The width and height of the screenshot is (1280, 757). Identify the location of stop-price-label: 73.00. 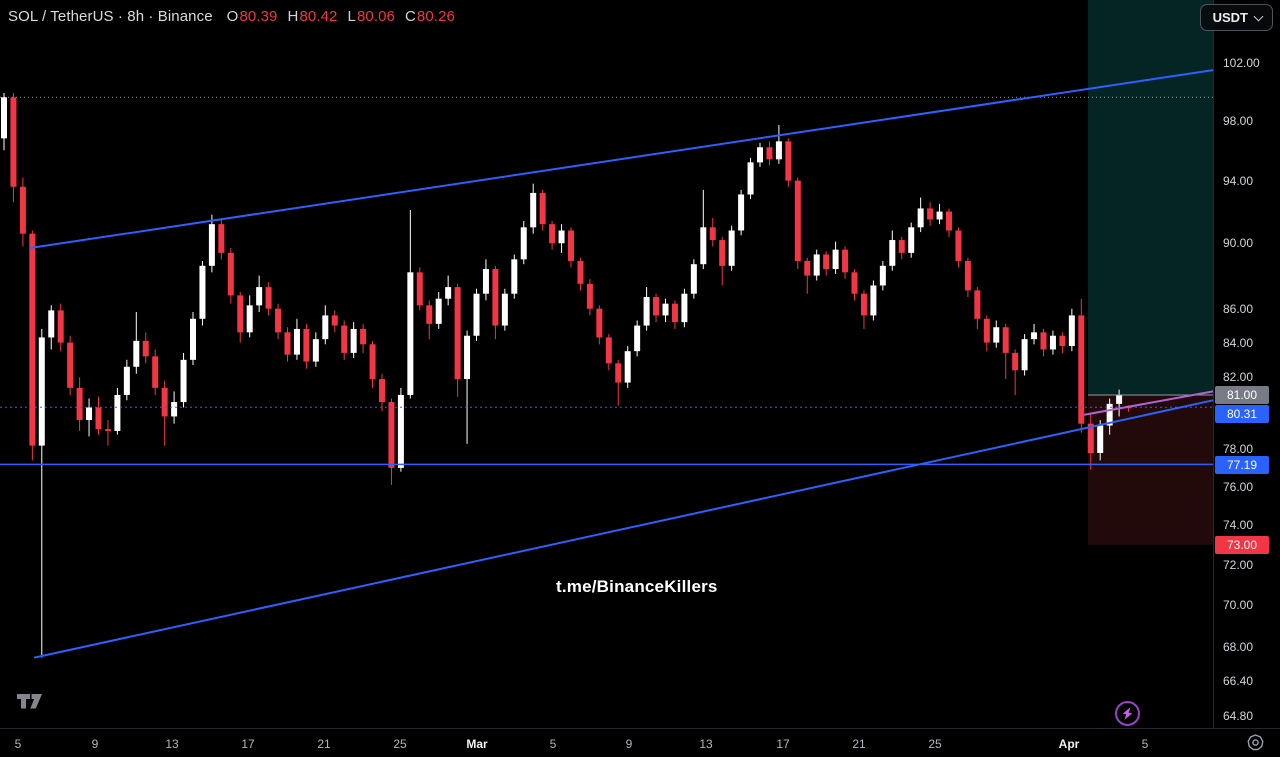
(1242, 545).